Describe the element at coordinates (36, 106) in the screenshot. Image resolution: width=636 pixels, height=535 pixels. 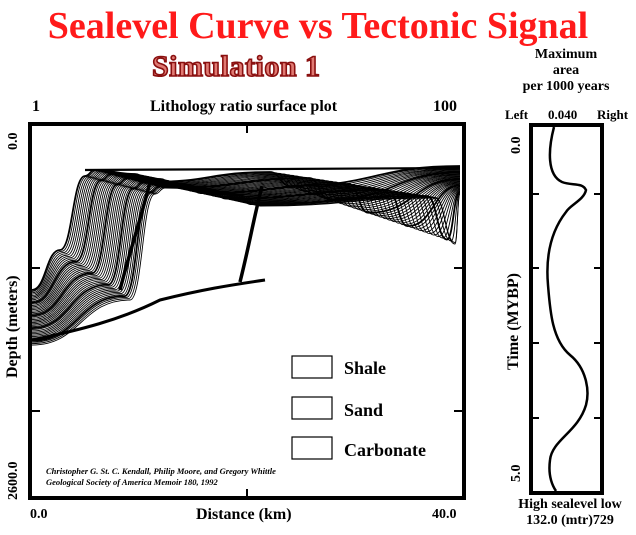
I see `plot-top-left-label: 1` at that location.